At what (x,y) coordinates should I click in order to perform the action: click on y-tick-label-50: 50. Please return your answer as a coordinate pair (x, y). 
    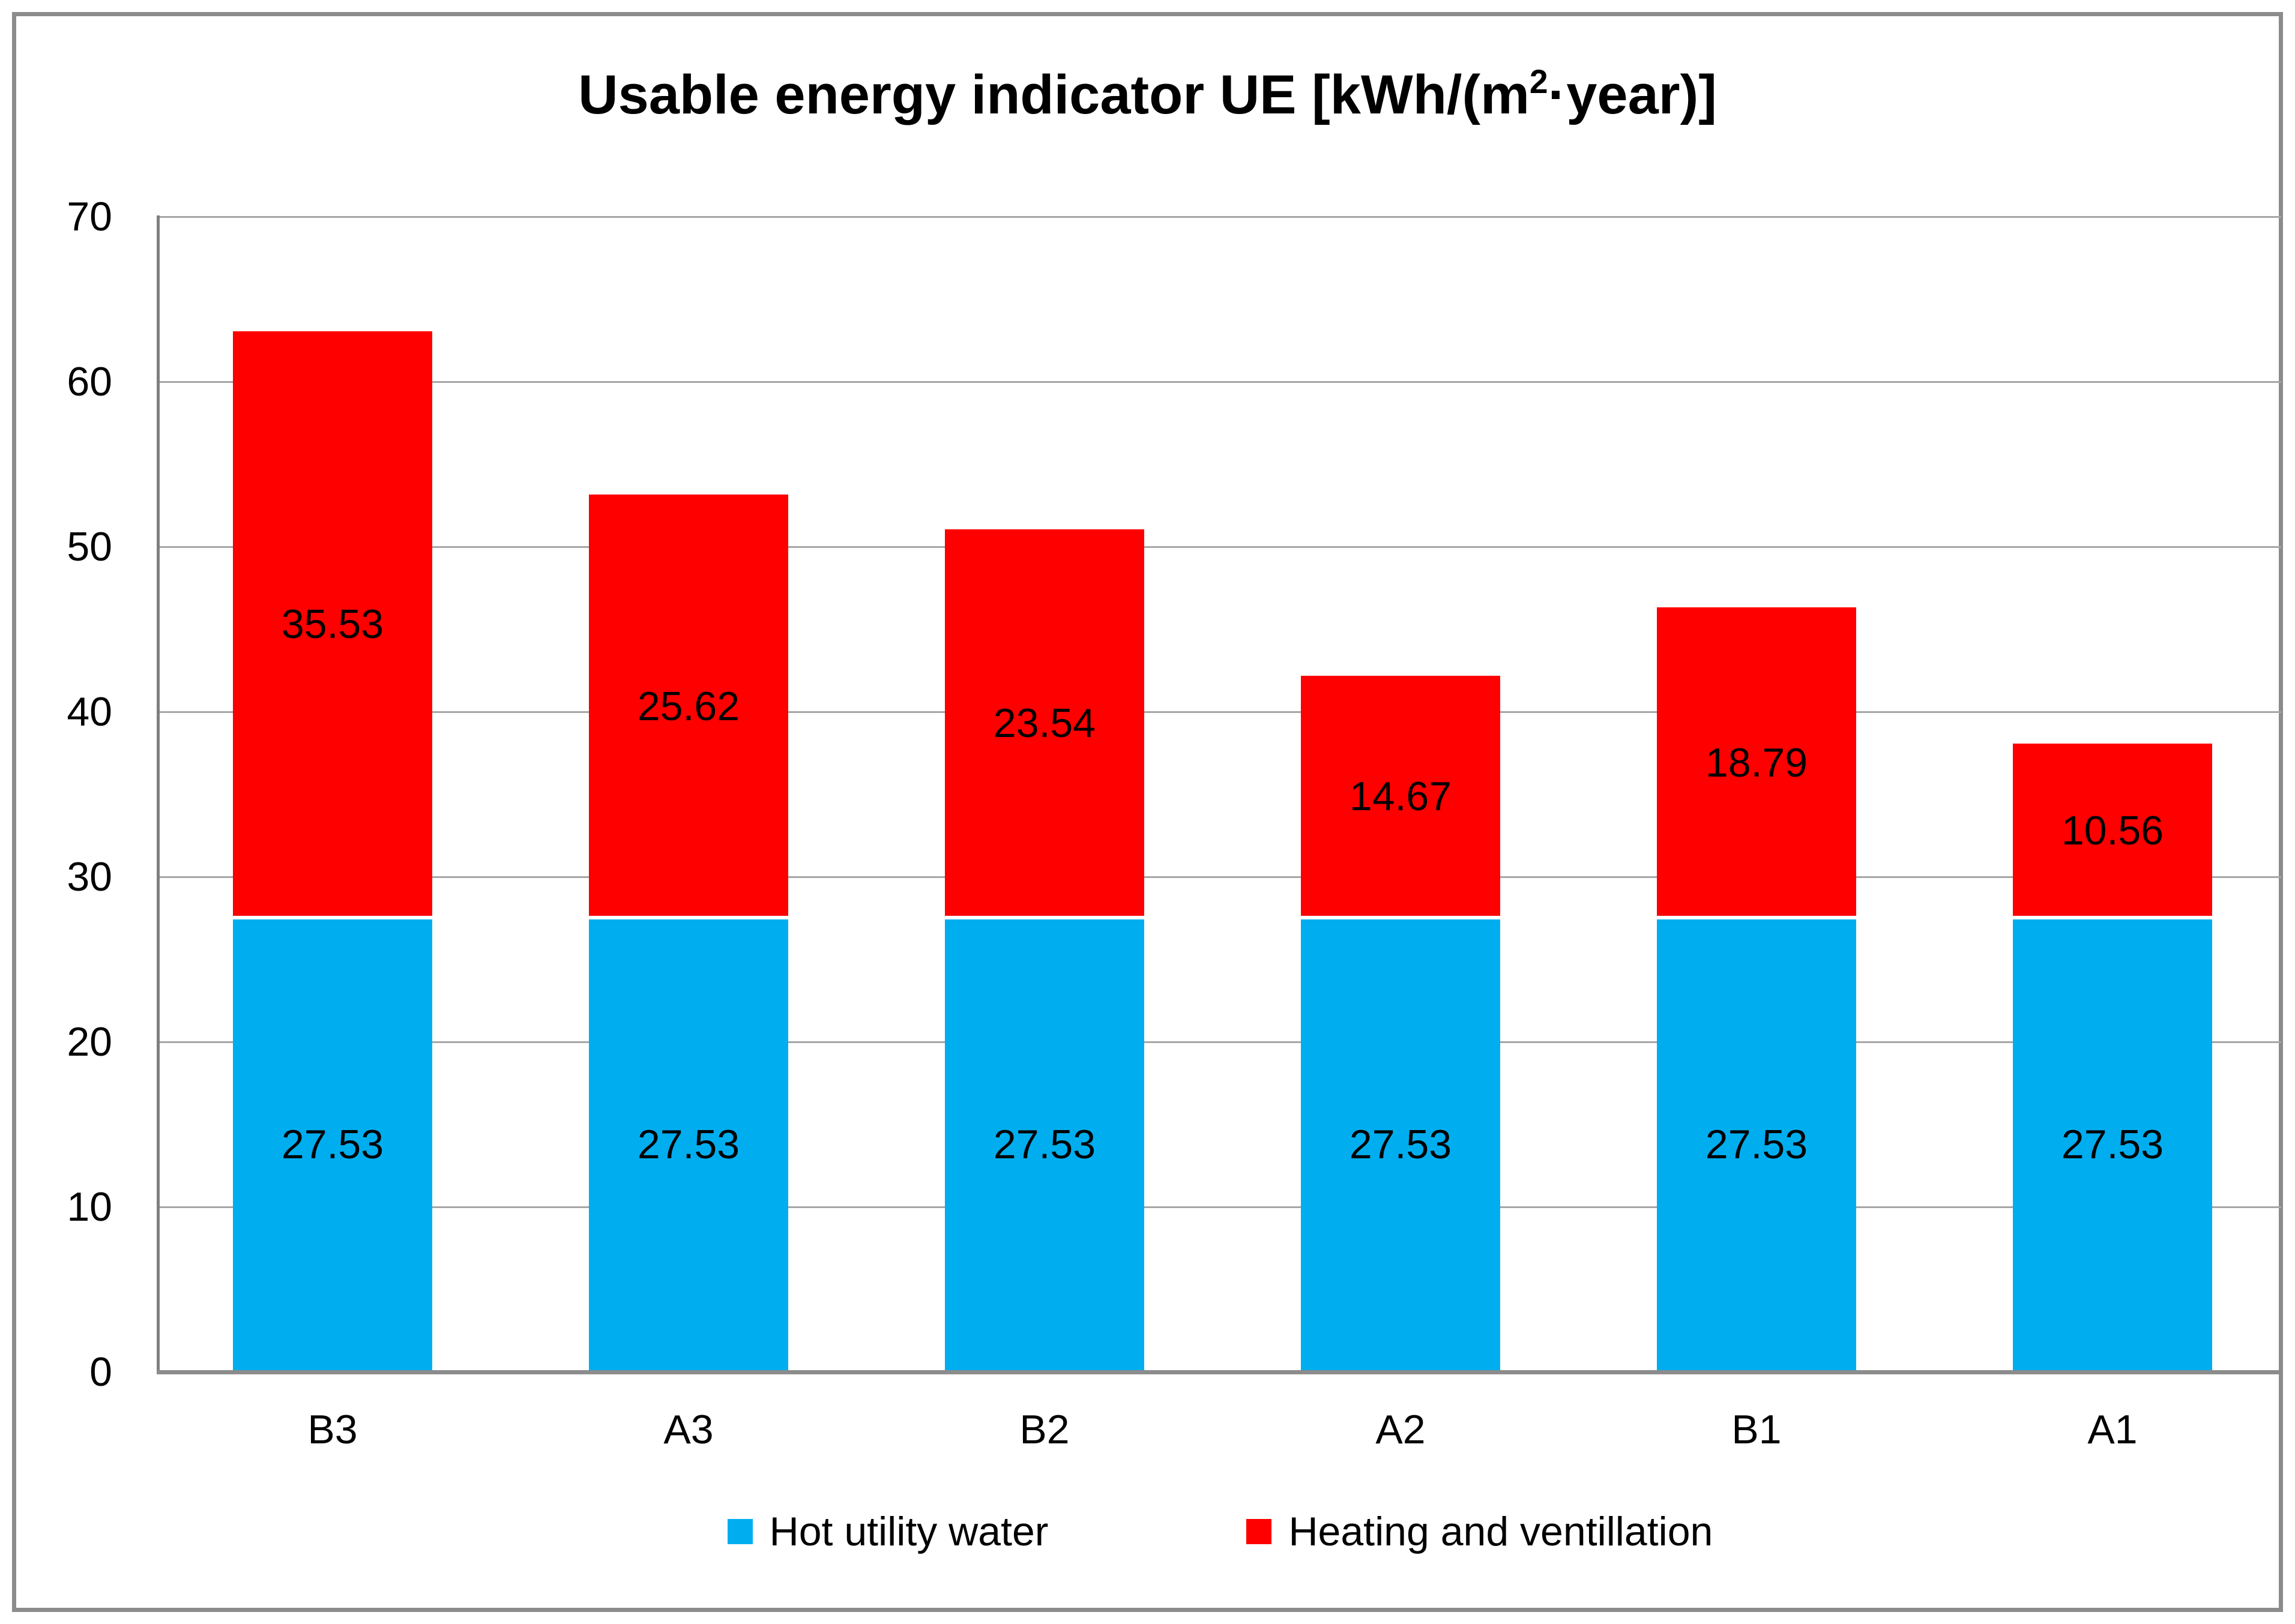
    Looking at the image, I should click on (89, 547).